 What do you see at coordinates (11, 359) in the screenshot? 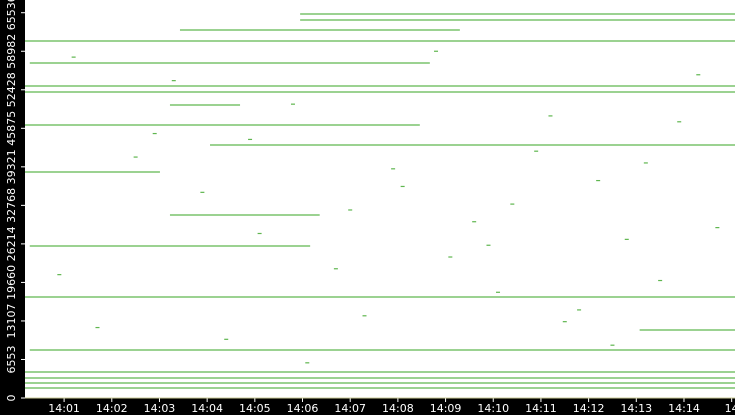
I see `y-tick-label: 6553` at bounding box center [11, 359].